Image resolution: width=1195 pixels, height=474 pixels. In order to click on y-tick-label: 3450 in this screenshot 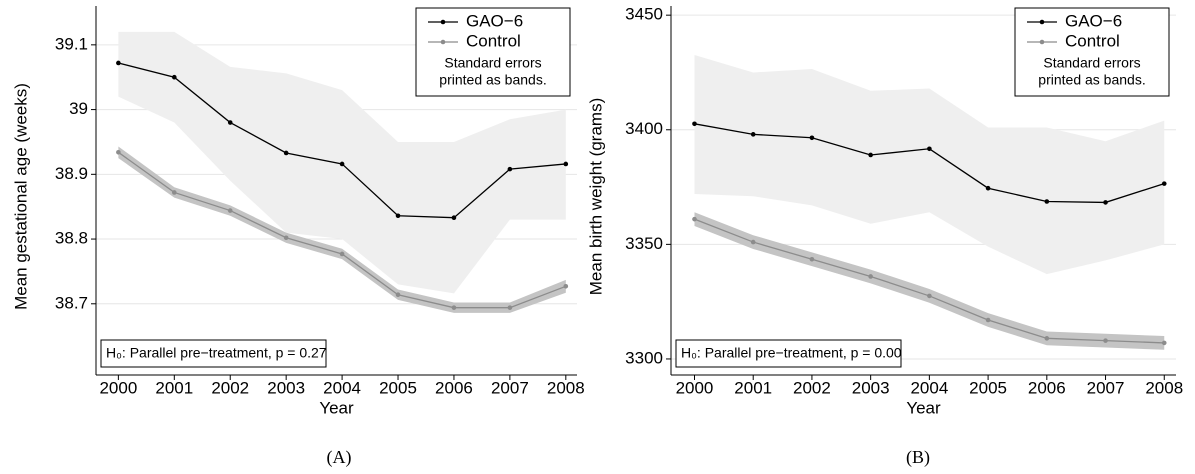, I will do `click(644, 14)`.